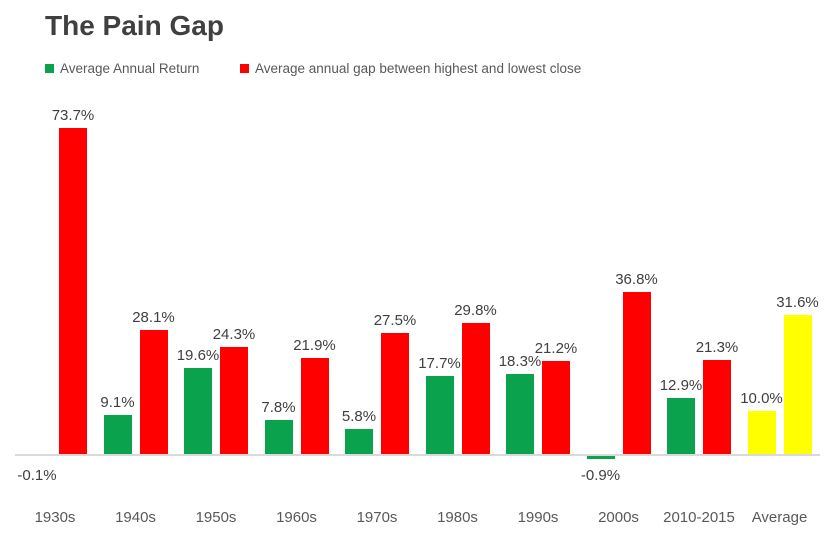  Describe the element at coordinates (117, 402) in the screenshot. I see `value-label-return-1940s: 9.1%` at that location.